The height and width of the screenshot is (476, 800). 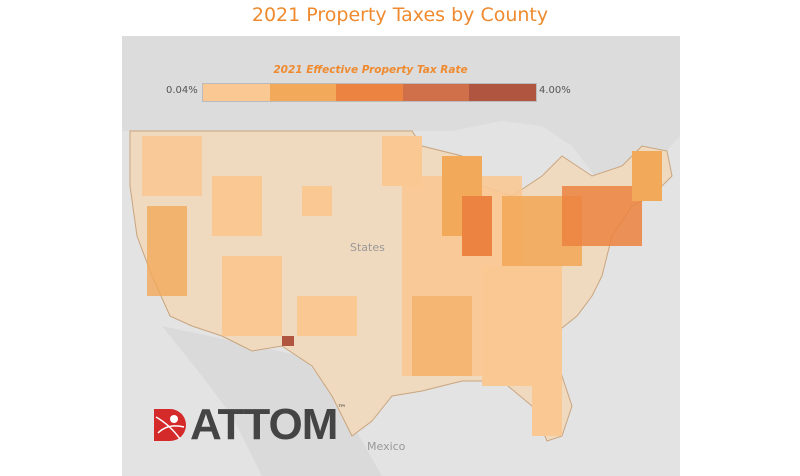 I want to click on legend-title: 2021 Effective Property Tax Rate, so click(x=370, y=70).